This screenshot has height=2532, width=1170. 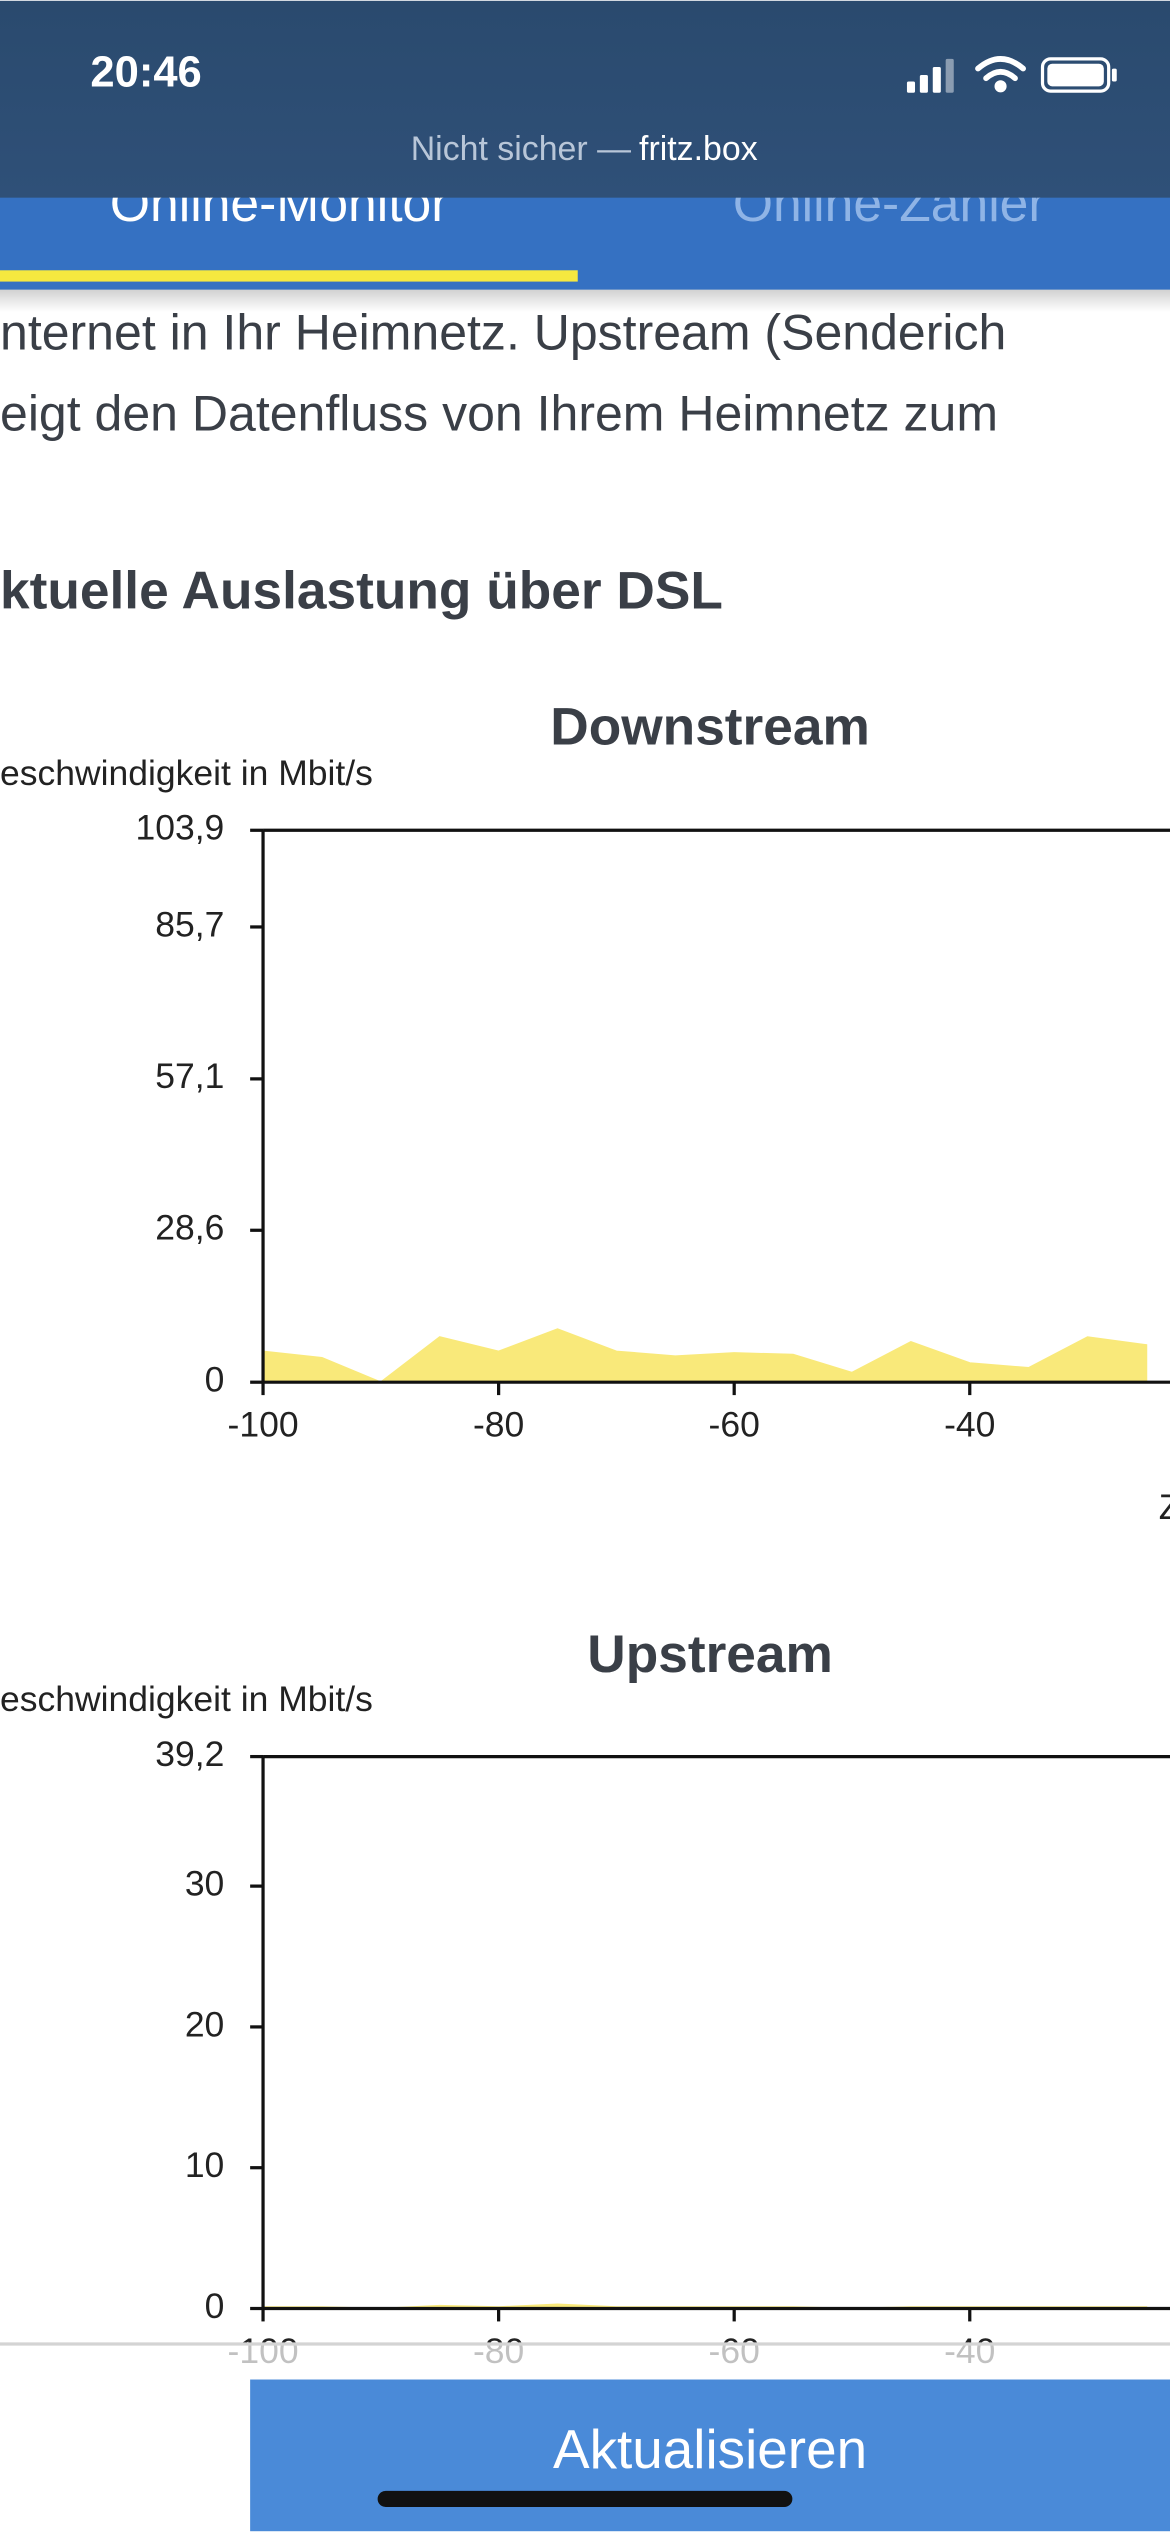 What do you see at coordinates (189, 1228) in the screenshot?
I see `y-tick-label: 28,6` at bounding box center [189, 1228].